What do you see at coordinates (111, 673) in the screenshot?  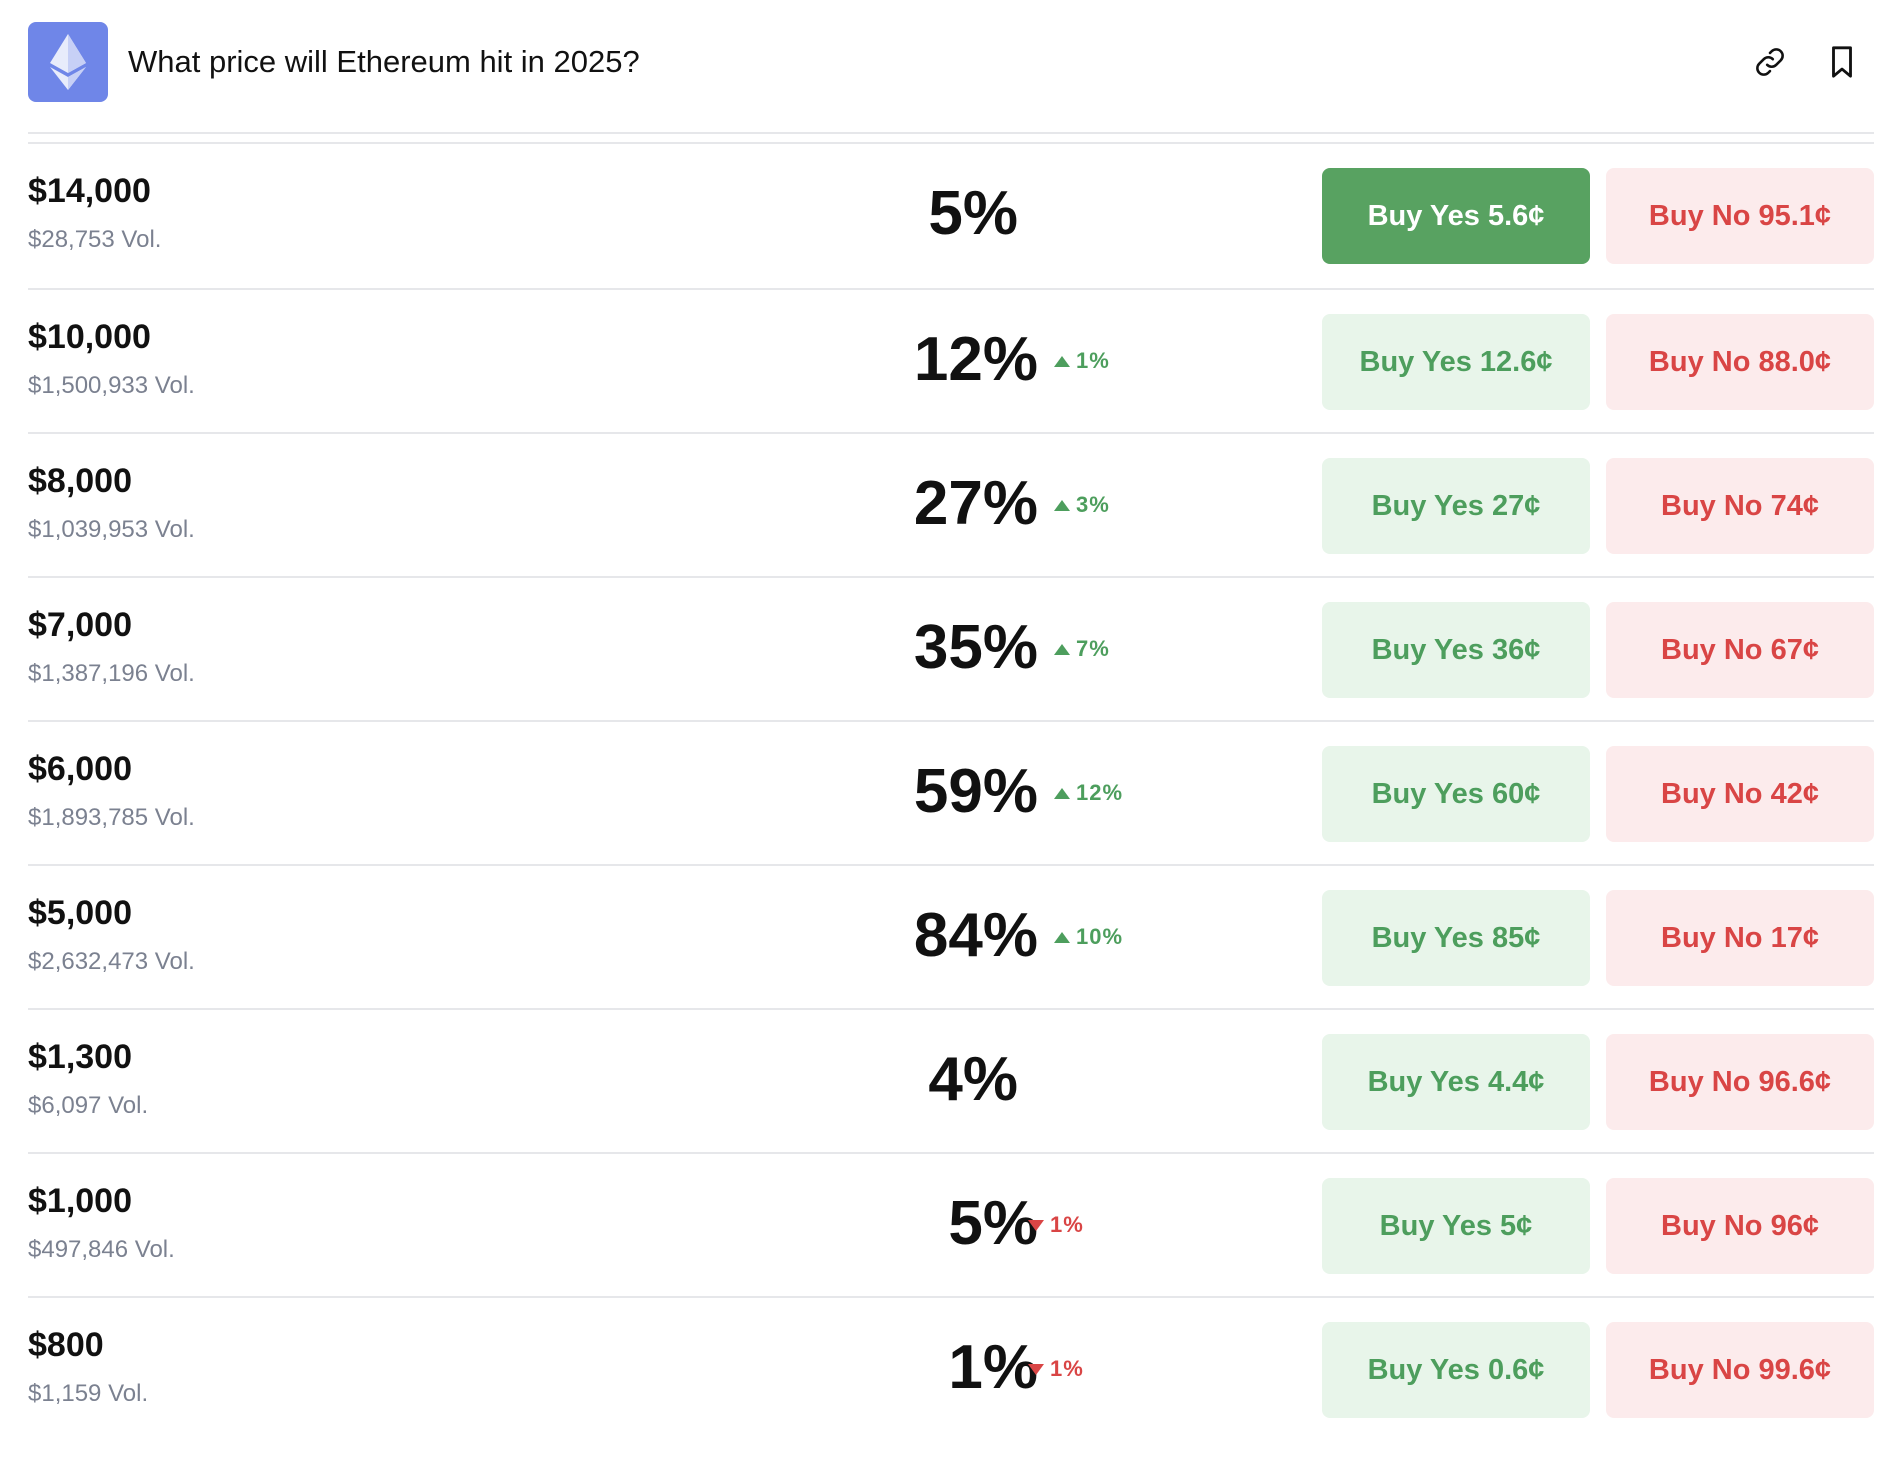 I see `outcome-volume: $1,387,196 Vol.` at bounding box center [111, 673].